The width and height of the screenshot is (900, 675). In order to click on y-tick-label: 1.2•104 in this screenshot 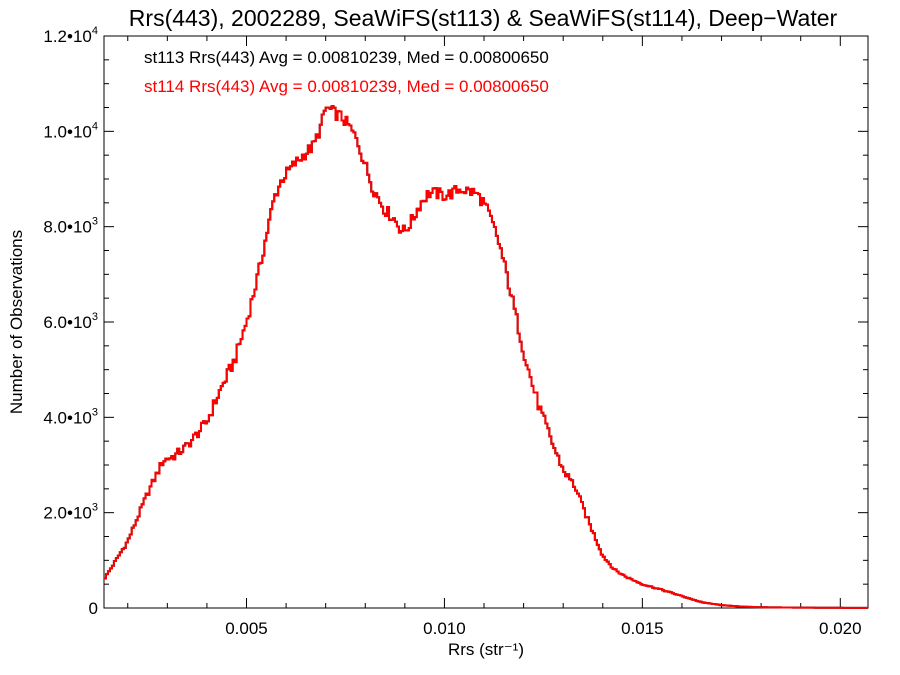, I will do `click(70, 35)`.